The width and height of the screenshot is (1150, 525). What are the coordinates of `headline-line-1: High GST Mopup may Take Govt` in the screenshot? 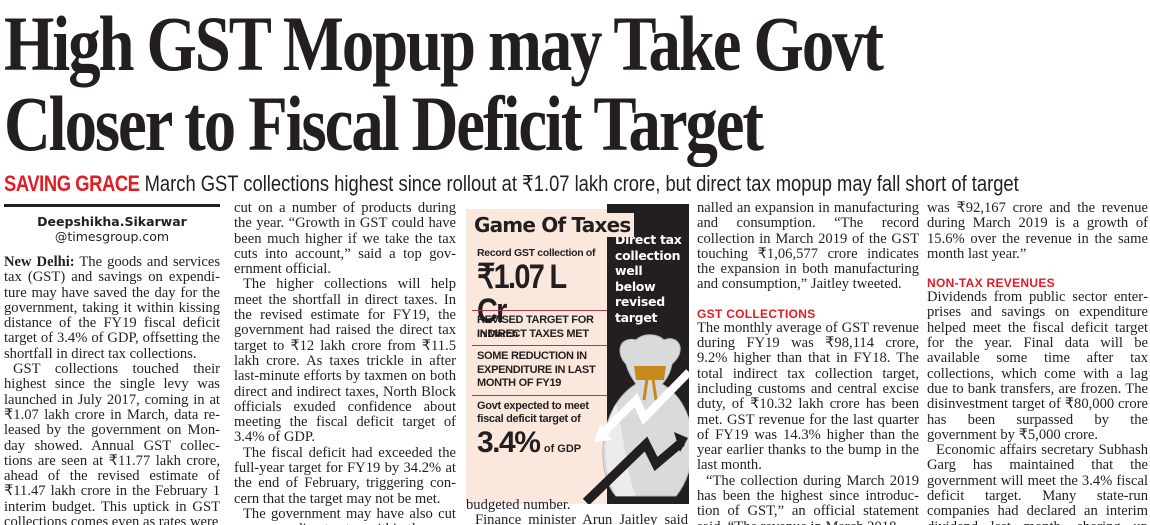 It's located at (444, 43).